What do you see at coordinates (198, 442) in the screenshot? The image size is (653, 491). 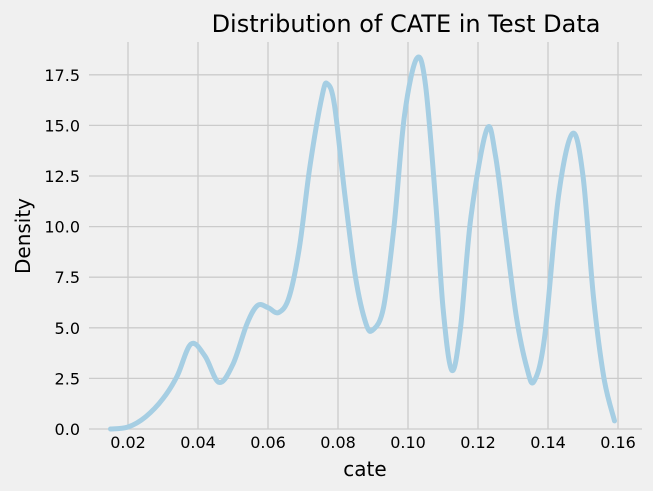 I see `x-tick-label: 0.04` at bounding box center [198, 442].